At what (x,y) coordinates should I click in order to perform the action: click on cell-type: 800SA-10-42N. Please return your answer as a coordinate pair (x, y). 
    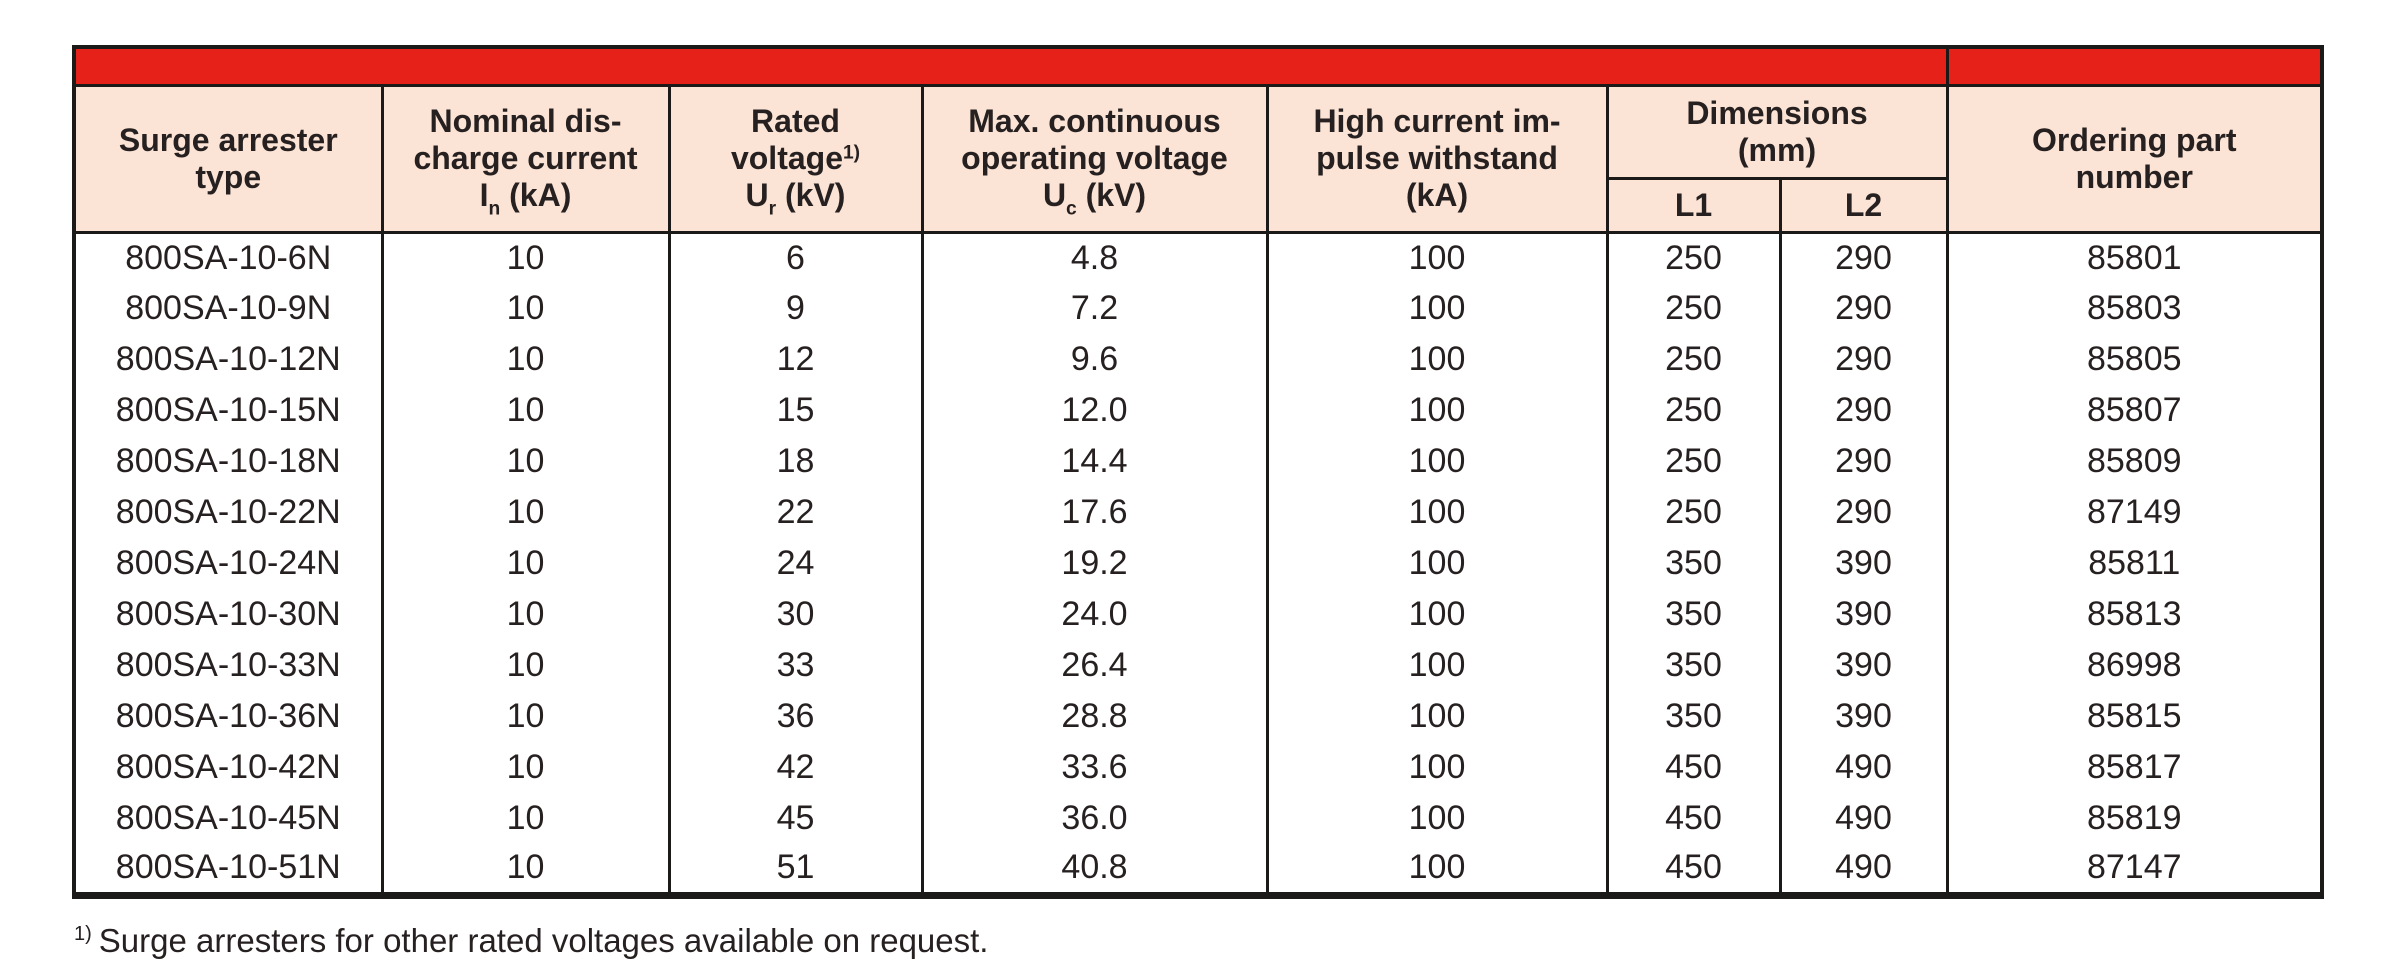
    Looking at the image, I should click on (228, 767).